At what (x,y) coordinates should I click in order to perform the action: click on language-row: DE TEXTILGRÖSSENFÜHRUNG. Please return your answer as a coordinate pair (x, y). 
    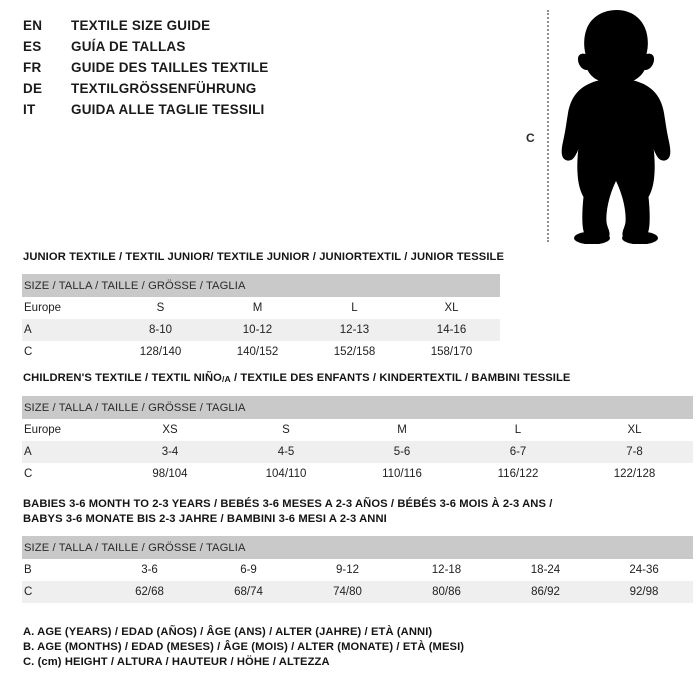
    Looking at the image, I should click on (258, 91).